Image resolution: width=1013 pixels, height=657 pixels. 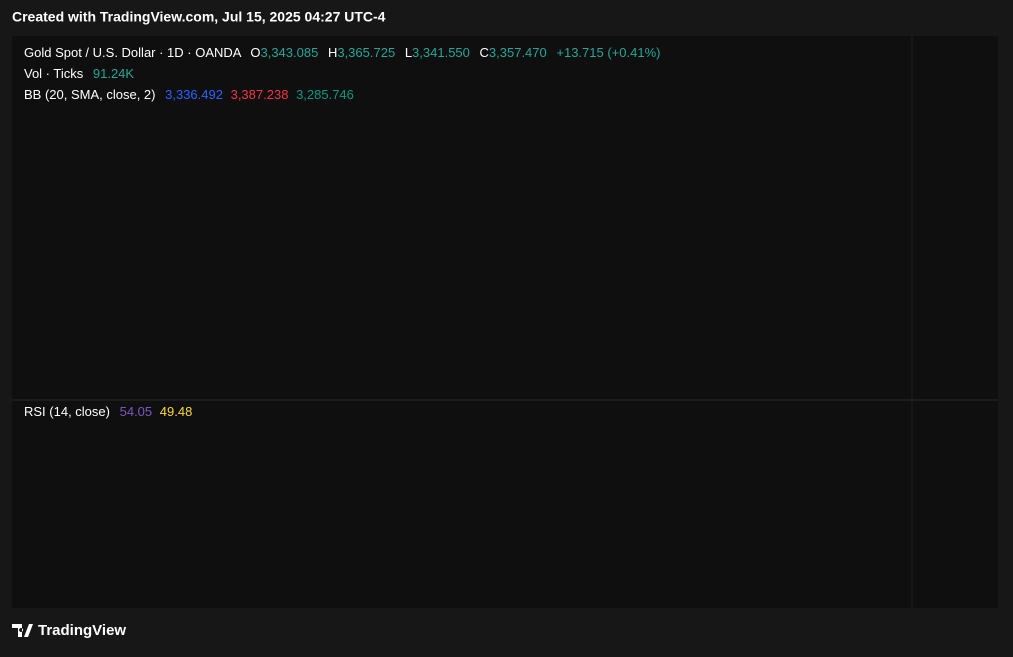 I want to click on close-label: C, so click(x=484, y=52).